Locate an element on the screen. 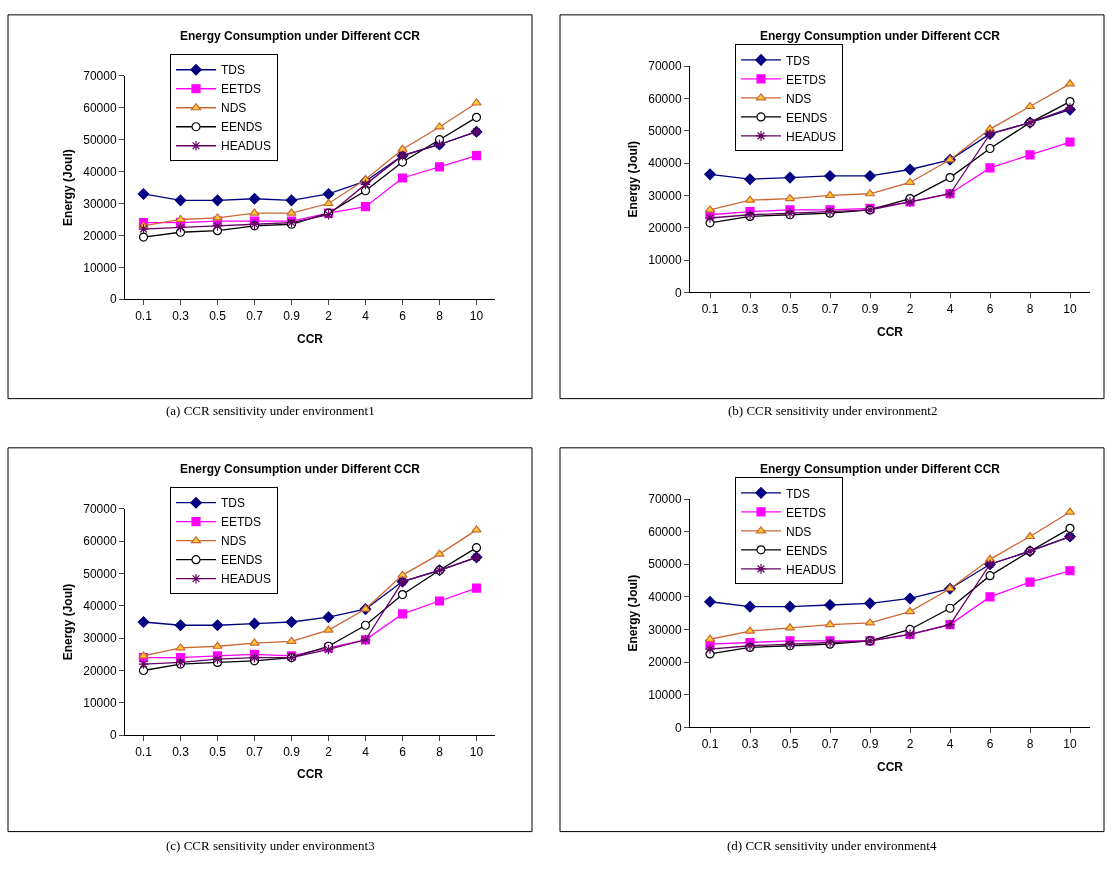 This screenshot has height=876, width=1112. text: (c) CCR sensitivity under environment3 is located at coordinates (270, 845).